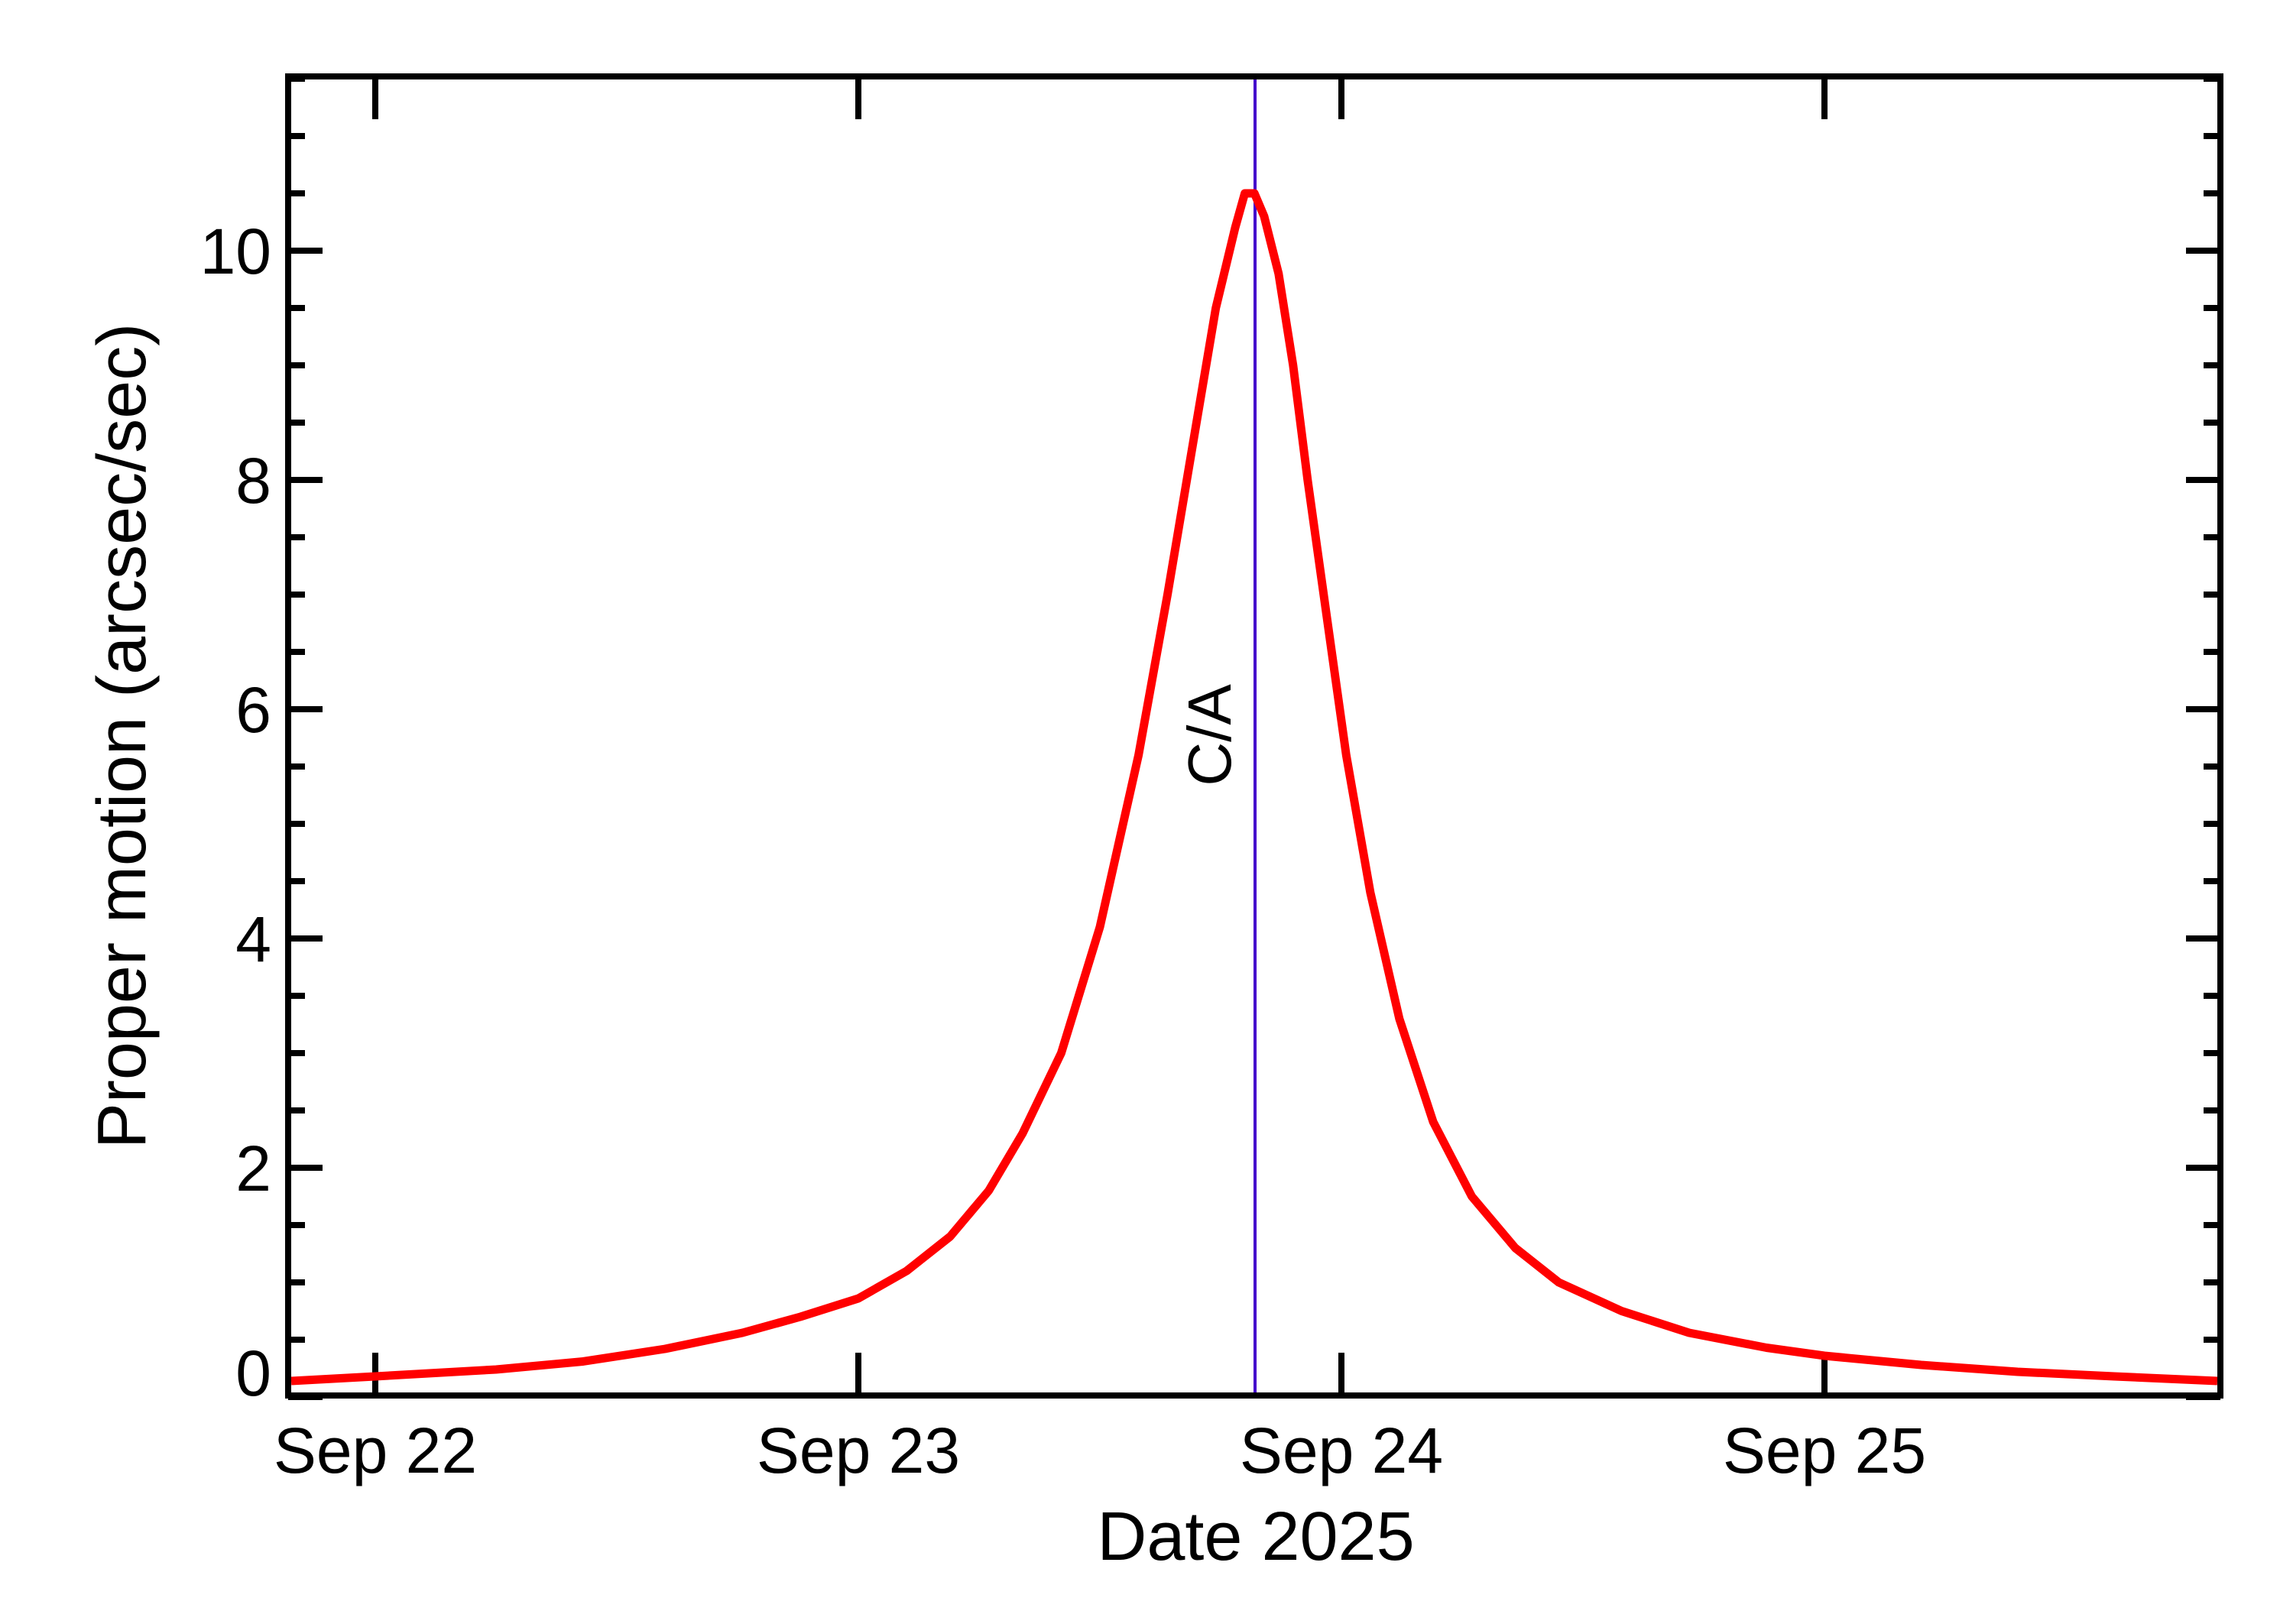 Image resolution: width=2293 pixels, height=1624 pixels. What do you see at coordinates (235, 251) in the screenshot?
I see `y-tick-label: 10` at bounding box center [235, 251].